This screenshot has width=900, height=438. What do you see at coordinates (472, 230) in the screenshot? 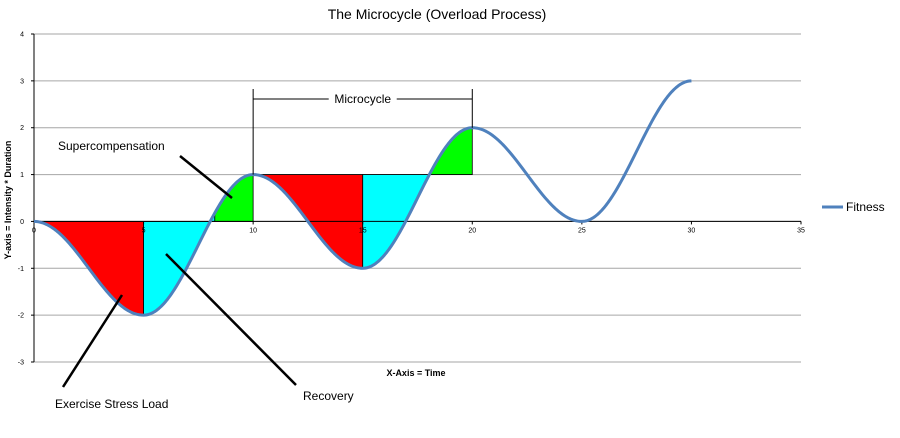
I see `x-tick-label: 20` at bounding box center [472, 230].